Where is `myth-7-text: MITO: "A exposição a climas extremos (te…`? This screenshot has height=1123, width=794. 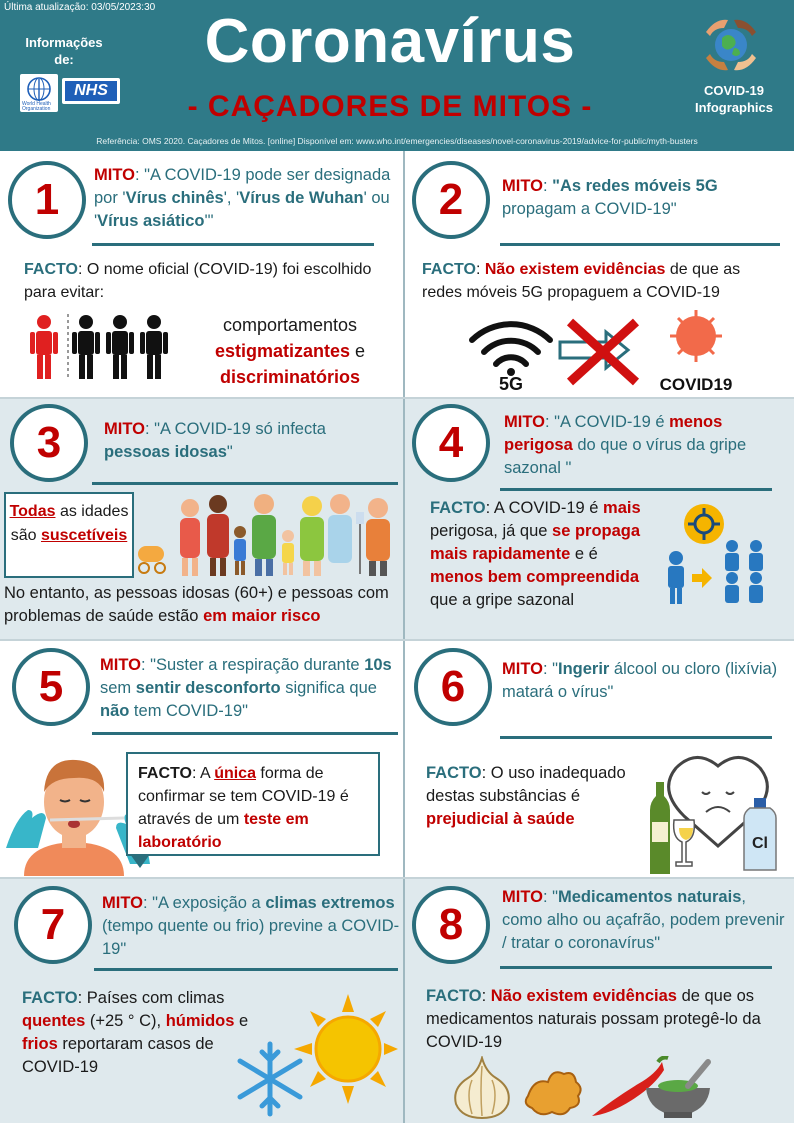 myth-7-text: MITO: "A exposição a climas extremos (te… is located at coordinates (251, 926).